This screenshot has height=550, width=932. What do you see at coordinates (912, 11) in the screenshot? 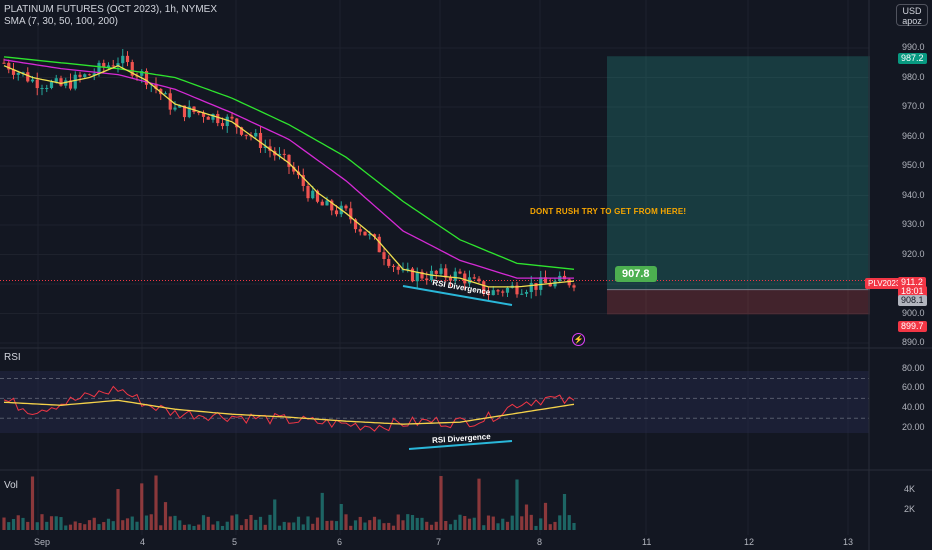
I see `currency-label: USD` at bounding box center [912, 11].